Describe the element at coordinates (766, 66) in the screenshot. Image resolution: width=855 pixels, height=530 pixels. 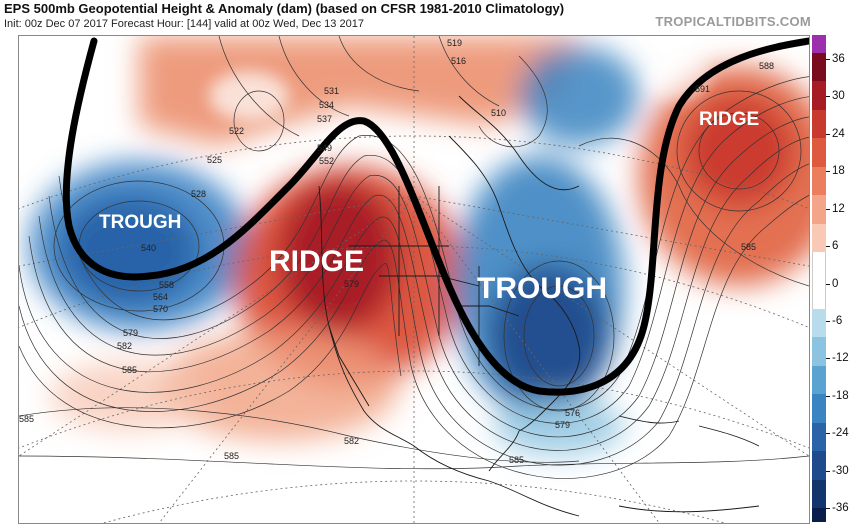
I see `contour-label: 588` at that location.